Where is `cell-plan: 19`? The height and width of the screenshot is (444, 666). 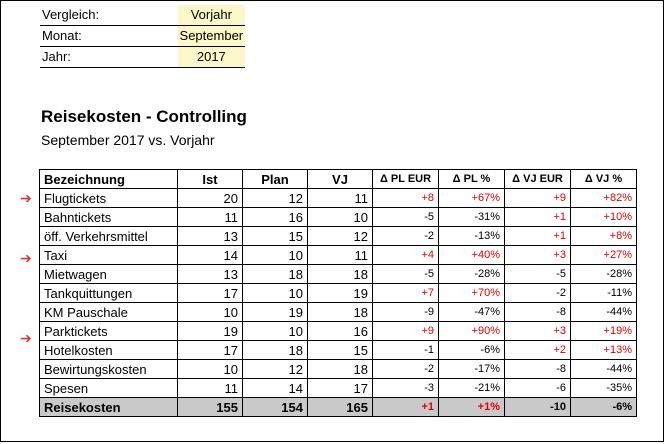 cell-plan: 19 is located at coordinates (275, 312).